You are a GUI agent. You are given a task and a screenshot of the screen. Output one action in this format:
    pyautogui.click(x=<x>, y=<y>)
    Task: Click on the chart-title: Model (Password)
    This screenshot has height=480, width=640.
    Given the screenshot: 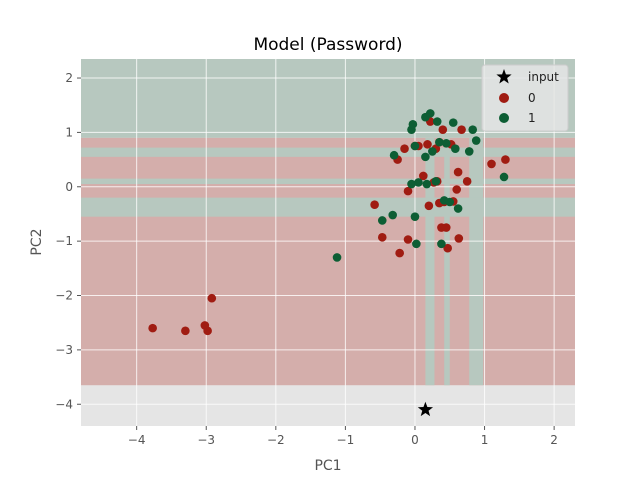 What is the action you would take?
    pyautogui.click(x=327, y=45)
    